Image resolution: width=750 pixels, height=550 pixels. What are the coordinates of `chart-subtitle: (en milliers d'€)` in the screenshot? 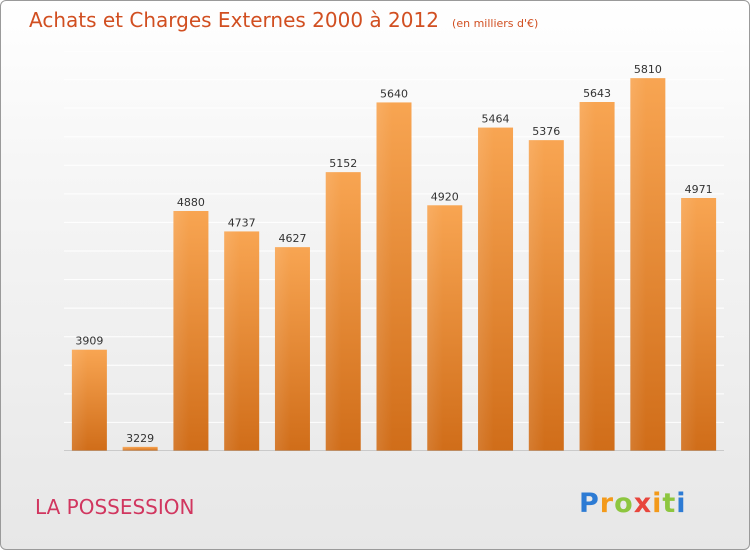 It's located at (495, 23).